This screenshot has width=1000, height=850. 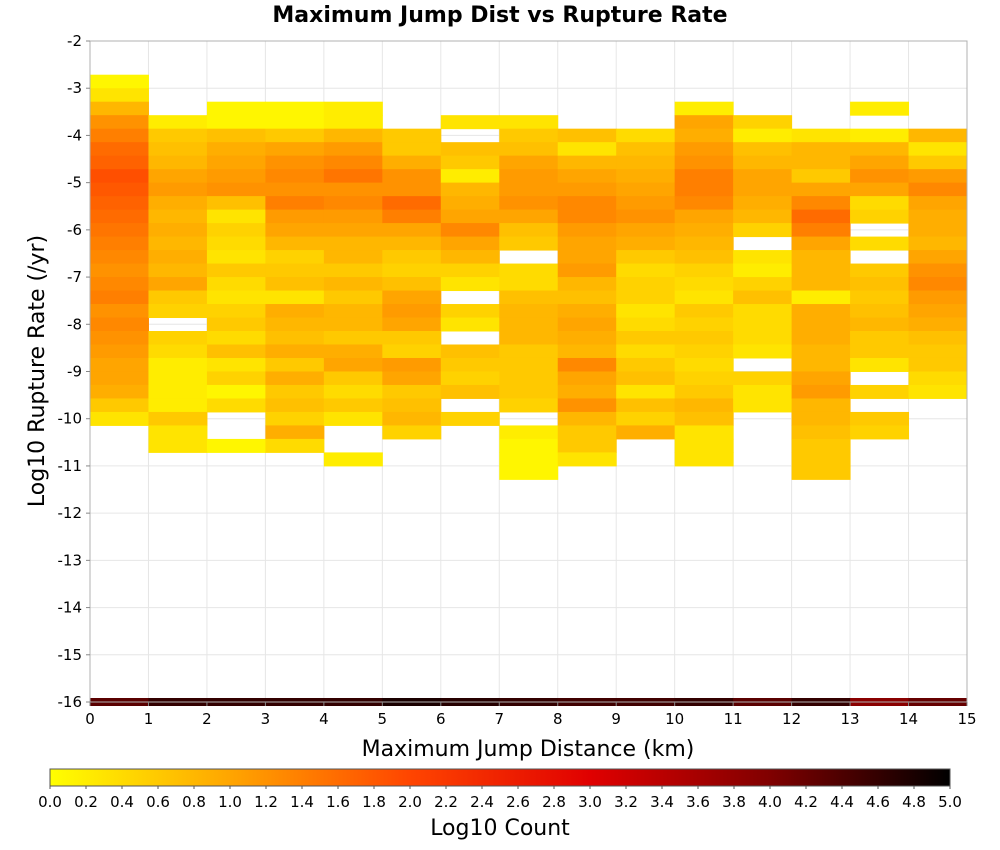 What do you see at coordinates (441, 719) in the screenshot?
I see `x-tick-label: 6` at bounding box center [441, 719].